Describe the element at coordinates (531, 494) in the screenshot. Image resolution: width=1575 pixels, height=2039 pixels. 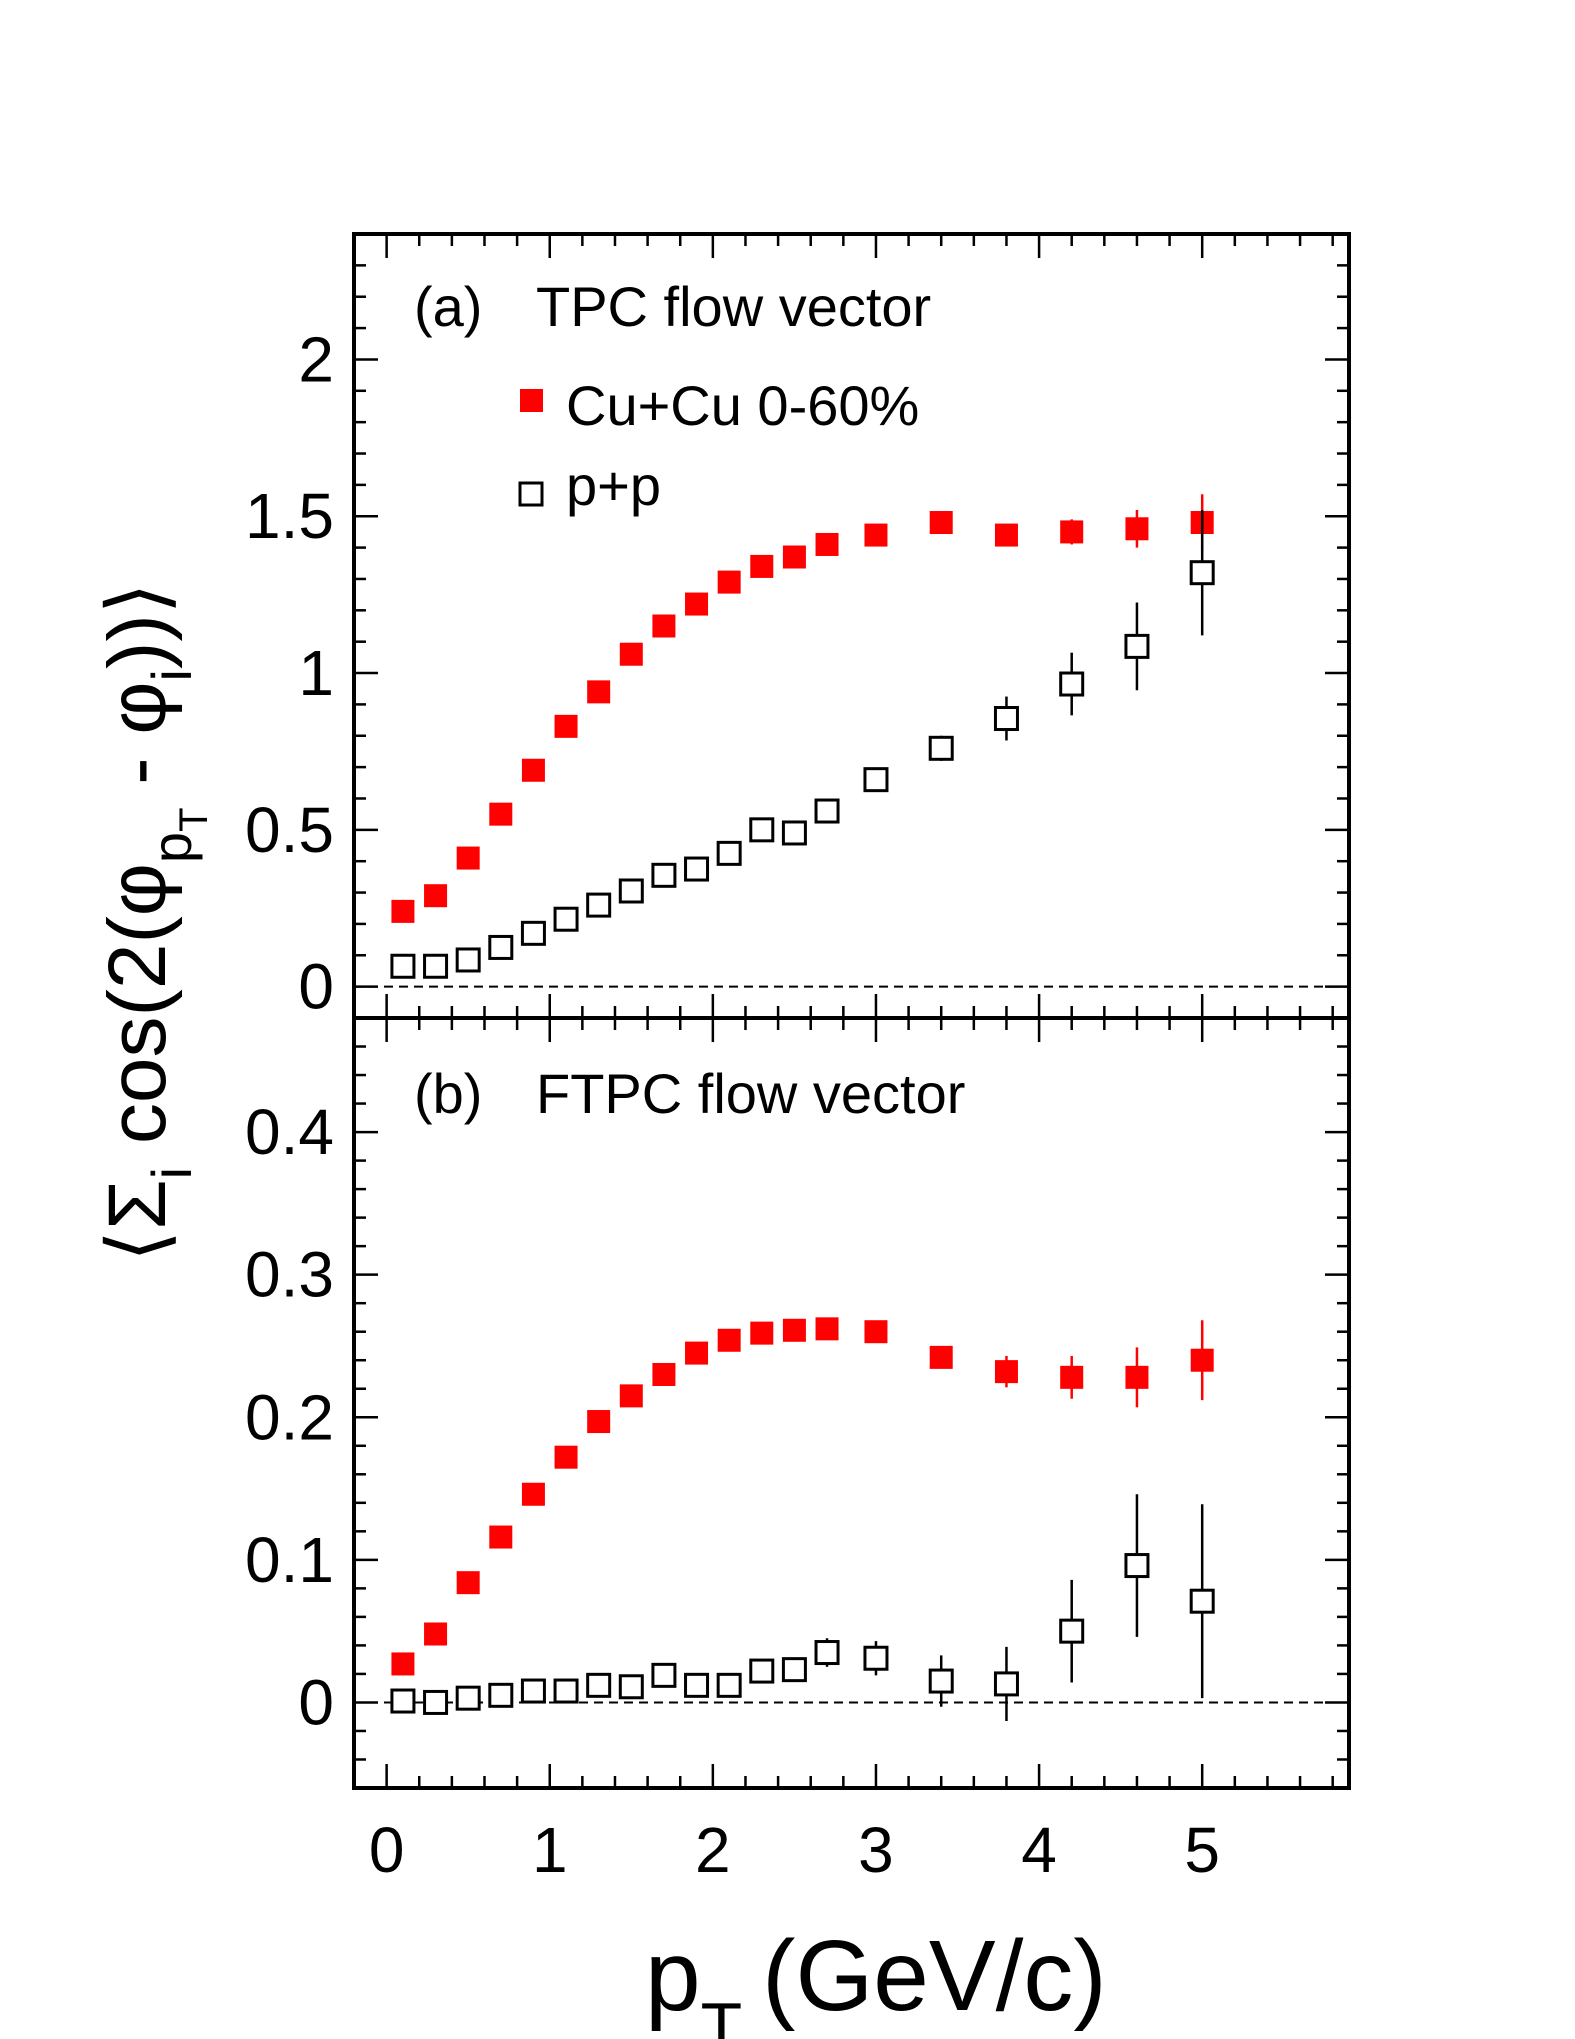
I see `legend-marker-pp` at that location.